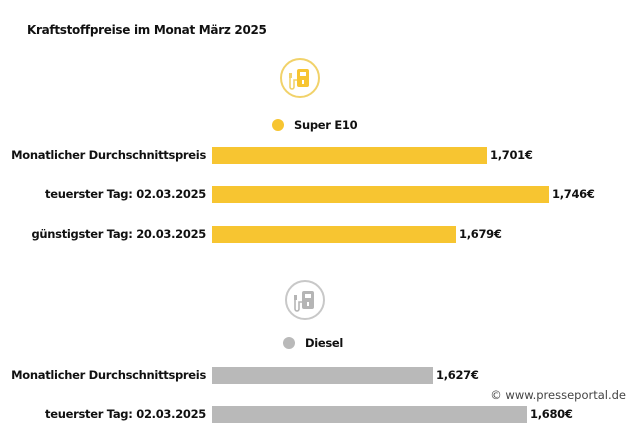 This screenshot has width=630, height=424. I want to click on bar-row: günstigster Tag: 20.03.2025 1,679€, so click(315, 235).